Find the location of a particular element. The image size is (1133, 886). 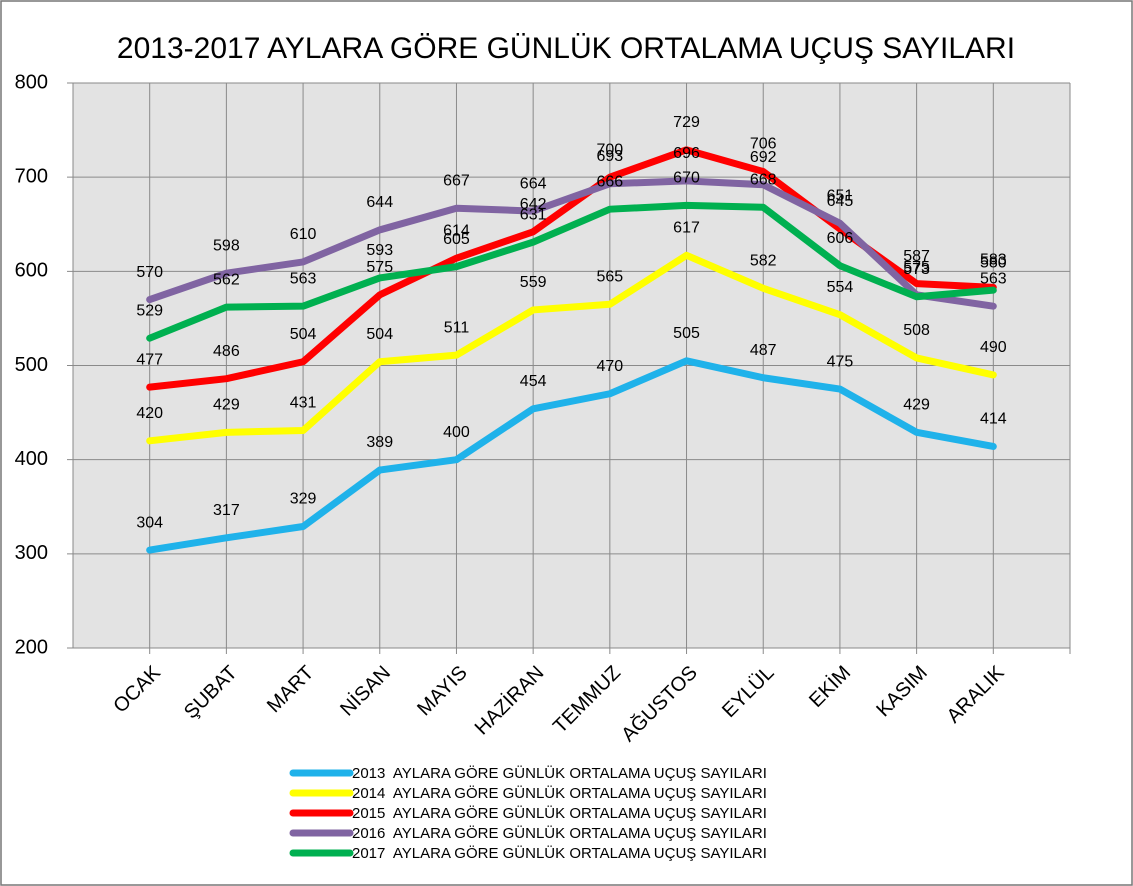

data-label: 617 is located at coordinates (686, 228).